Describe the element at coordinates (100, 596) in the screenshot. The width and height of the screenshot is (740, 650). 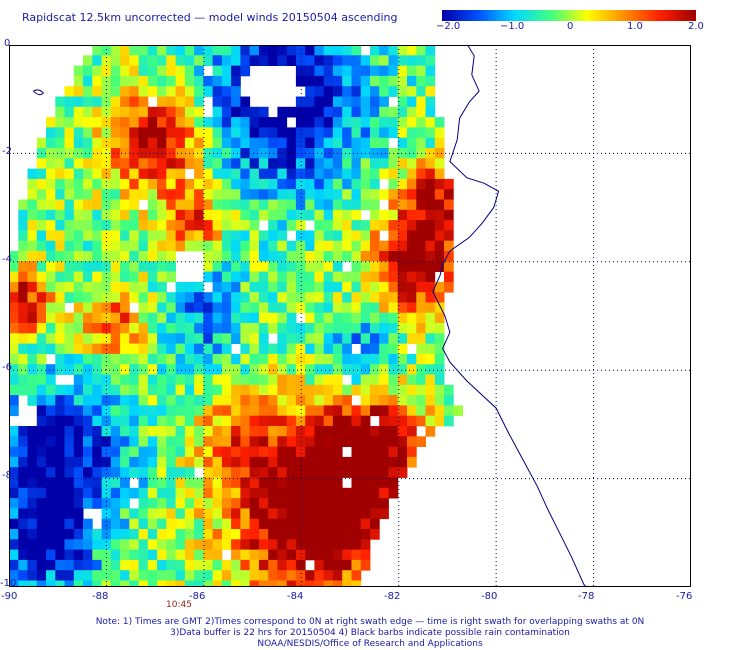
I see `lon-label: -88` at that location.